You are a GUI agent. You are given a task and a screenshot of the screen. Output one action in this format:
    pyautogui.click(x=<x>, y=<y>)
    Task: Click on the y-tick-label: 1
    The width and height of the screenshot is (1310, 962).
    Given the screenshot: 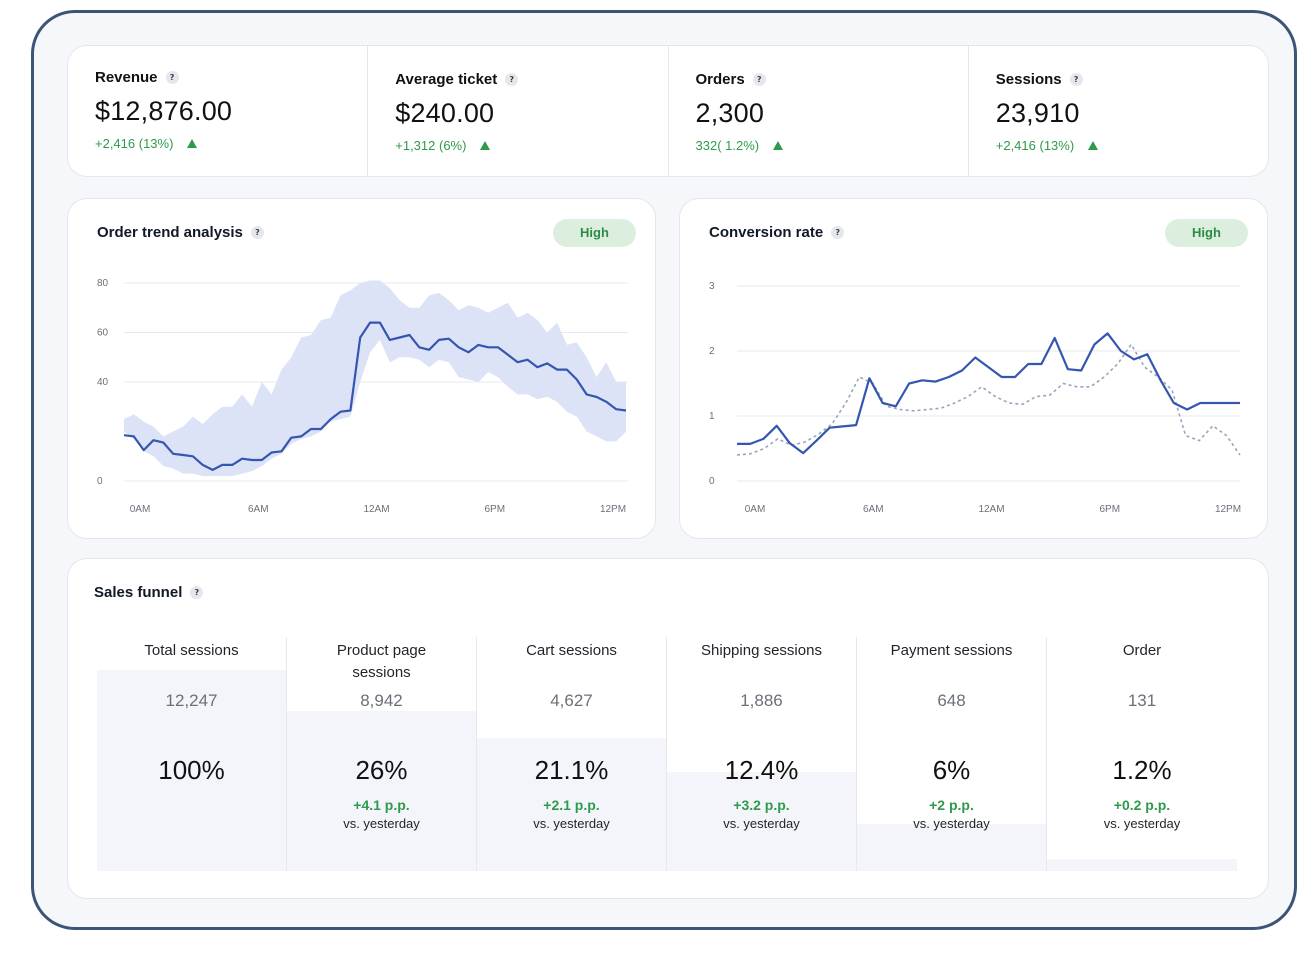 What is the action you would take?
    pyautogui.click(x=712, y=416)
    